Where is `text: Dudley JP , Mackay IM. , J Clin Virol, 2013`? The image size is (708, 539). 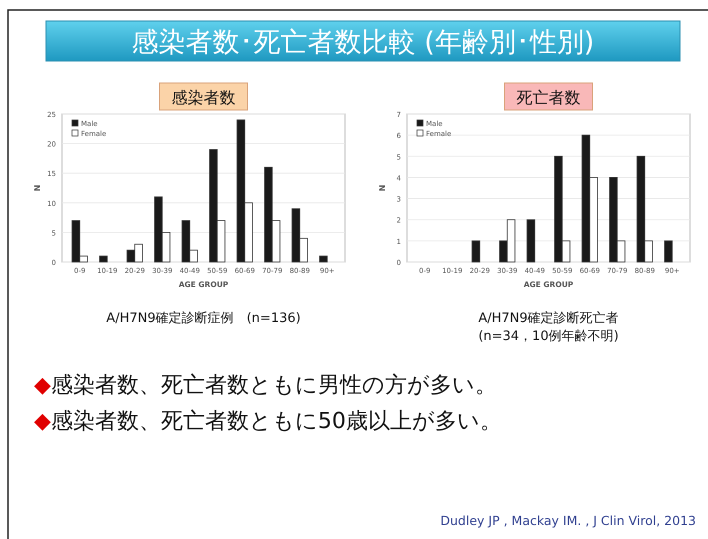
text: Dudley JP , Mackay IM. , J Clin Virol, 2013 is located at coordinates (568, 520).